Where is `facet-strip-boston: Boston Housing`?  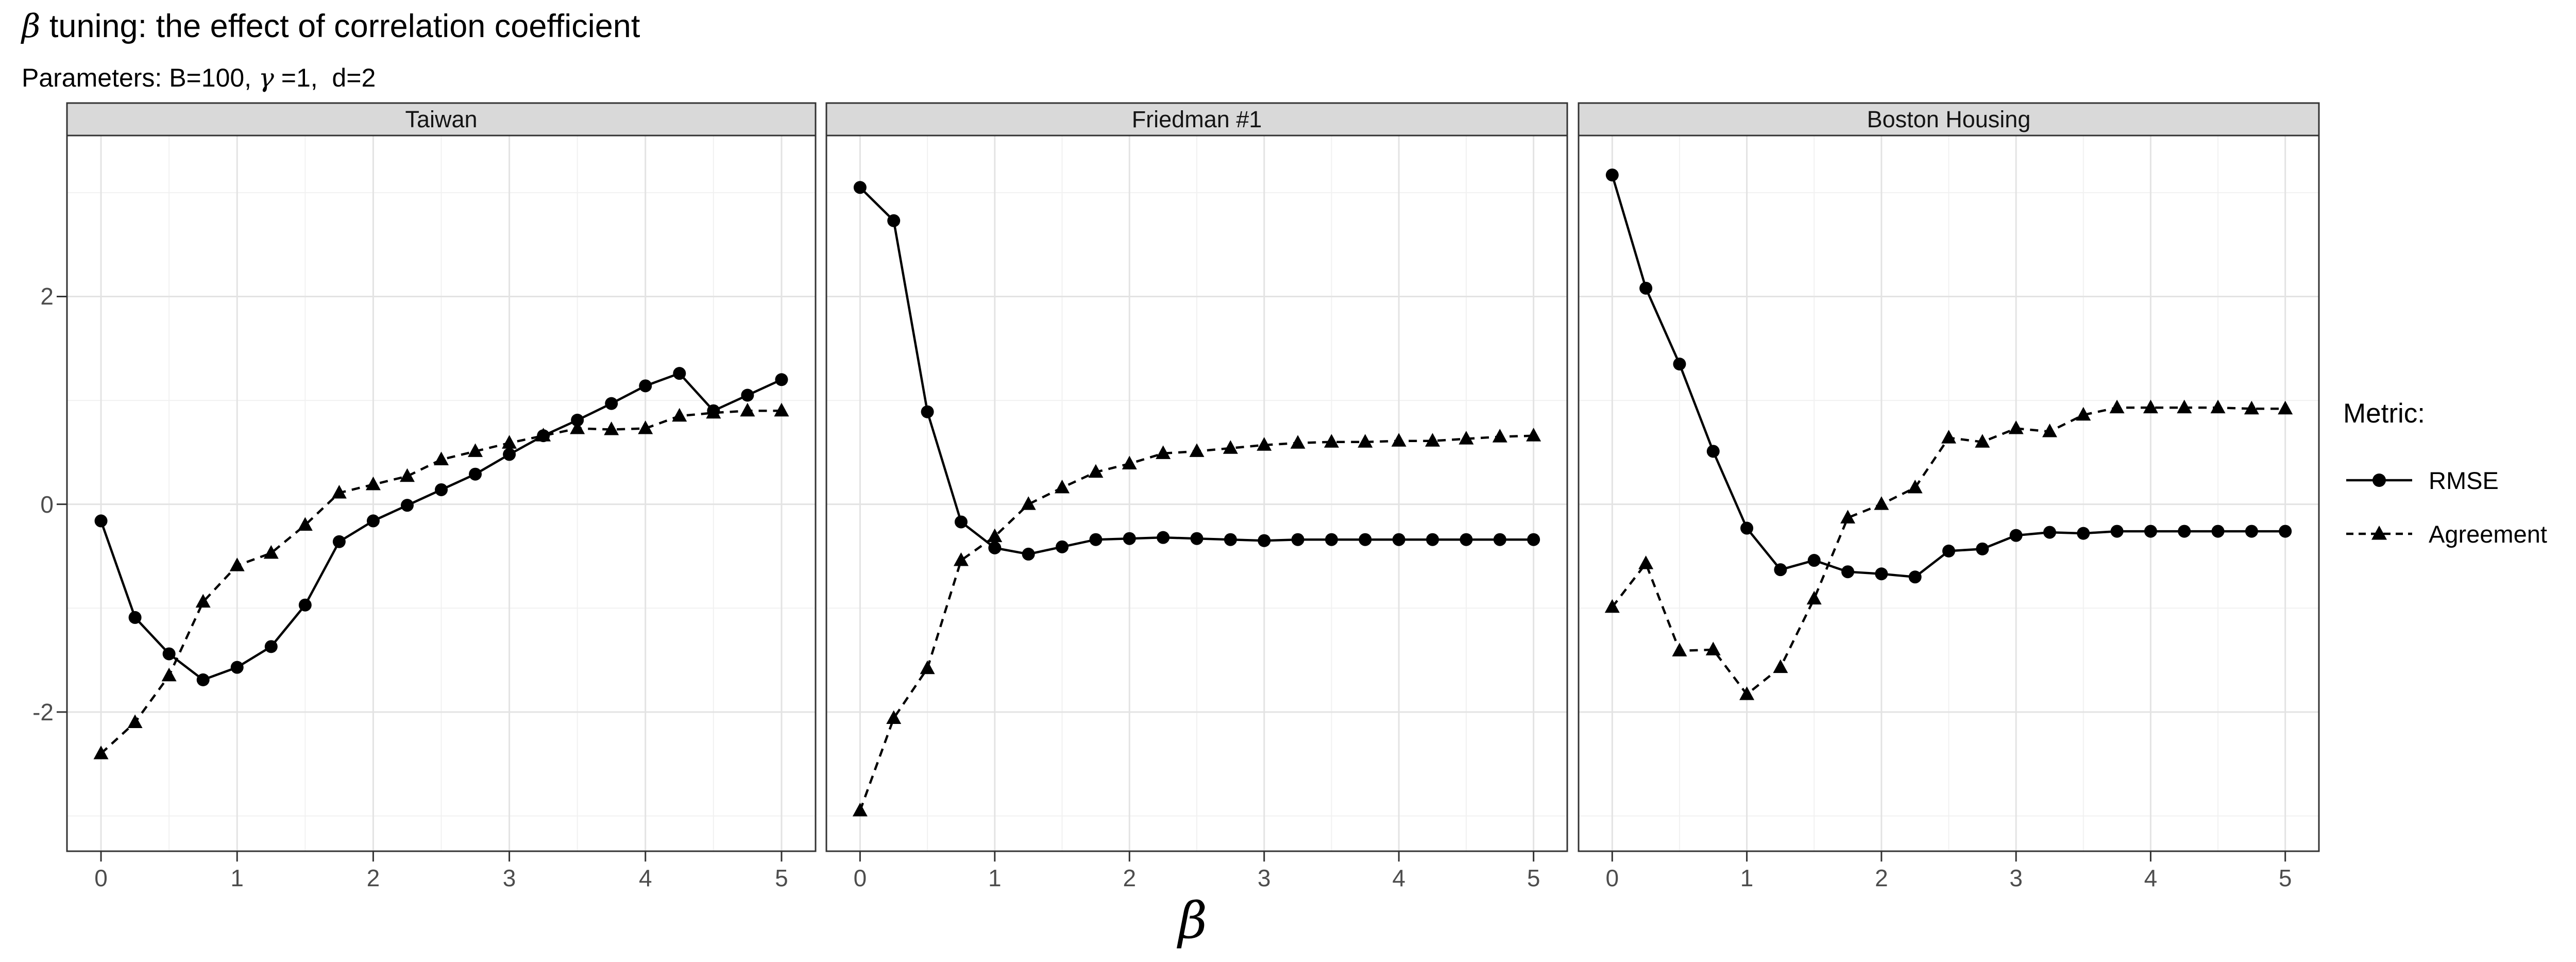 facet-strip-boston: Boston Housing is located at coordinates (1949, 119).